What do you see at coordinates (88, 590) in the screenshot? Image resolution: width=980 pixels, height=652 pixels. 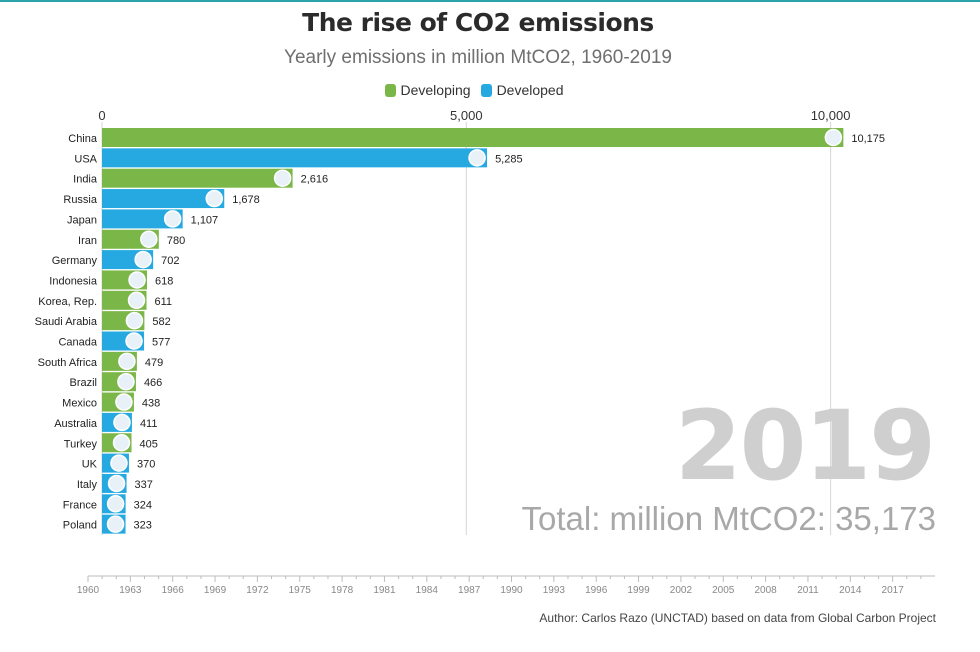 I see `timeline-tick-label: 1960` at bounding box center [88, 590].